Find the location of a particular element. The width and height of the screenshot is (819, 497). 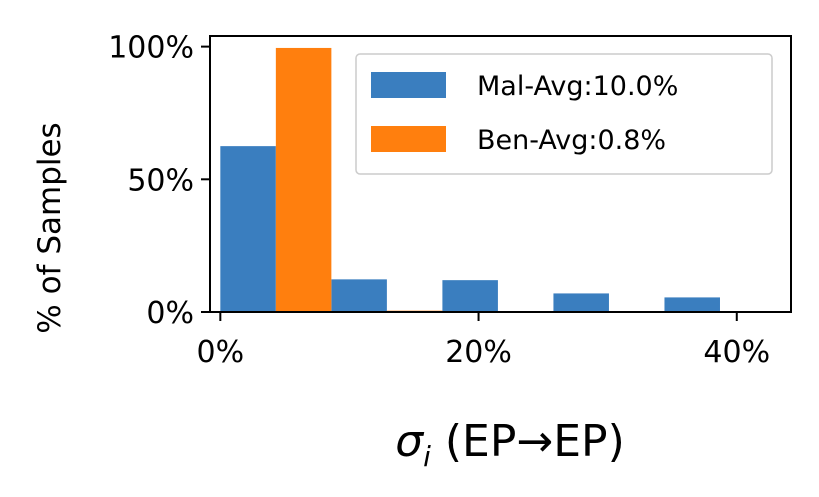

x-axis-label: σi (EP→EP) is located at coordinates (510, 444).